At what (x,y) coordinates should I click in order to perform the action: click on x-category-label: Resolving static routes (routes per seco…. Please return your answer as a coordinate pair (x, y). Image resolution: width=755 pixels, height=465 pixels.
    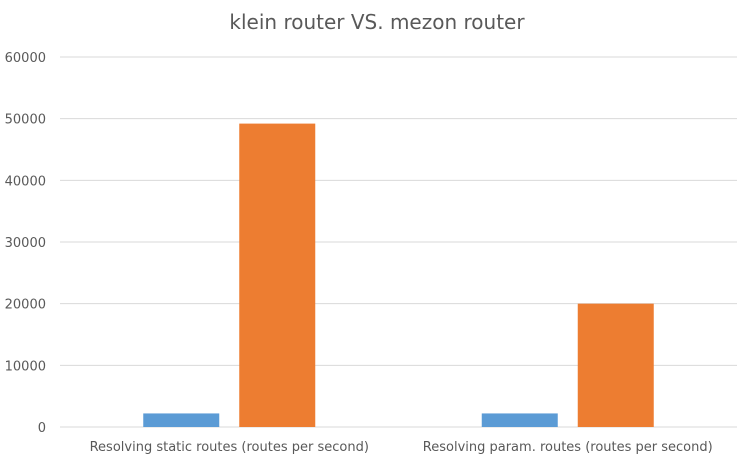
    Looking at the image, I should click on (229, 447).